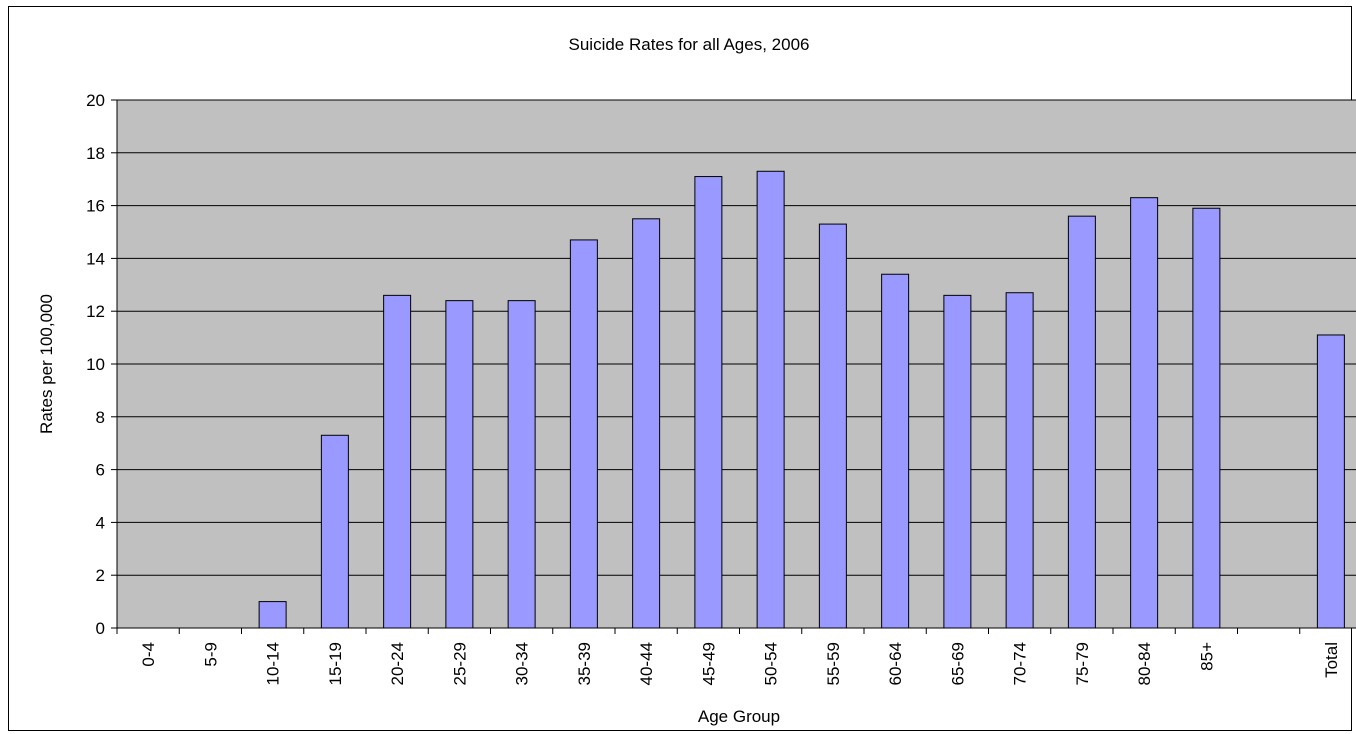  Describe the element at coordinates (397, 663) in the screenshot. I see `x-tick-label: 20-24` at that location.